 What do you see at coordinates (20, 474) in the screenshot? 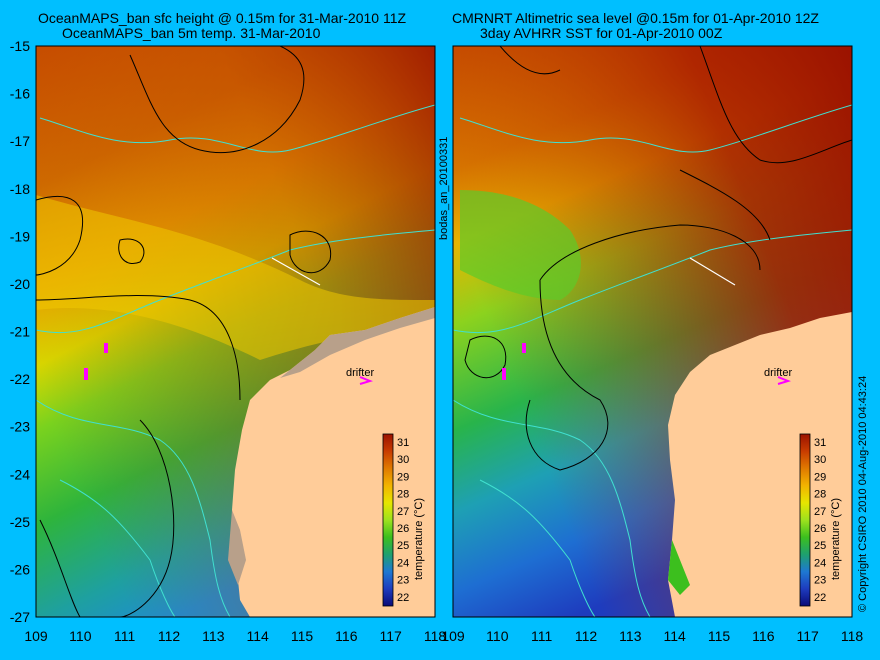
I see `y-tick-label: -24` at bounding box center [20, 474].